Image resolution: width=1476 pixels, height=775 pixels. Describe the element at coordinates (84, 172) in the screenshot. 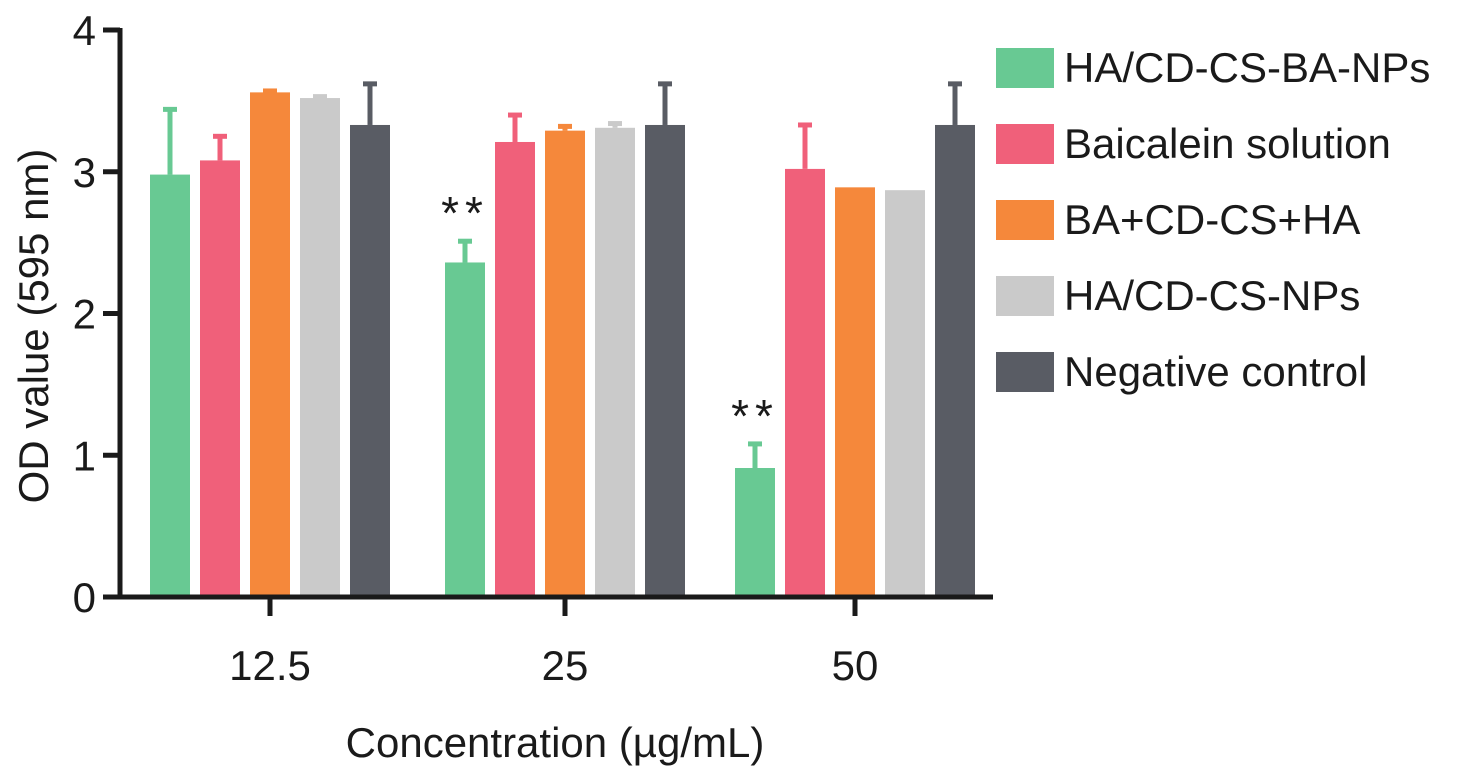

I see `y-tick-label: 3` at that location.